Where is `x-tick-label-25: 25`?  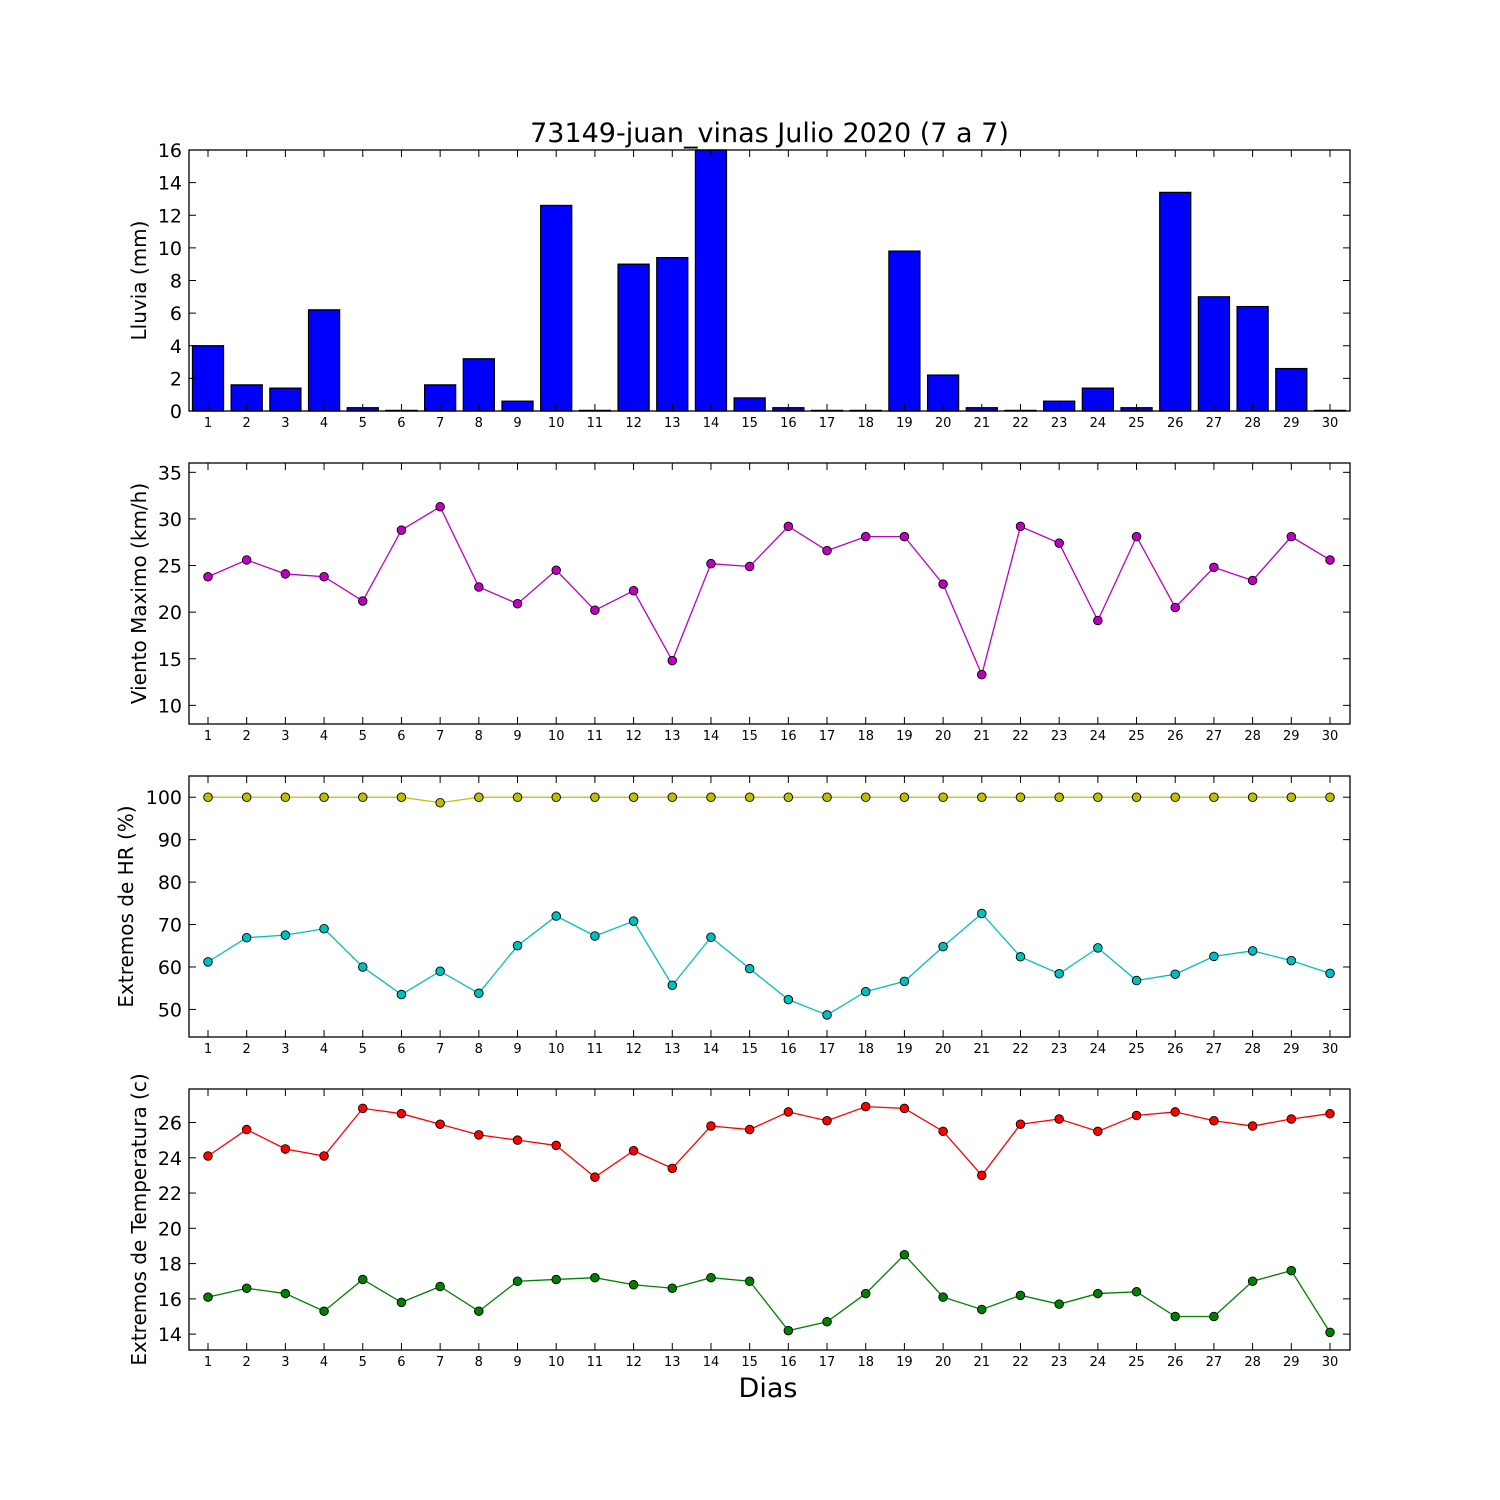
x-tick-label-25: 25 is located at coordinates (1136, 736).